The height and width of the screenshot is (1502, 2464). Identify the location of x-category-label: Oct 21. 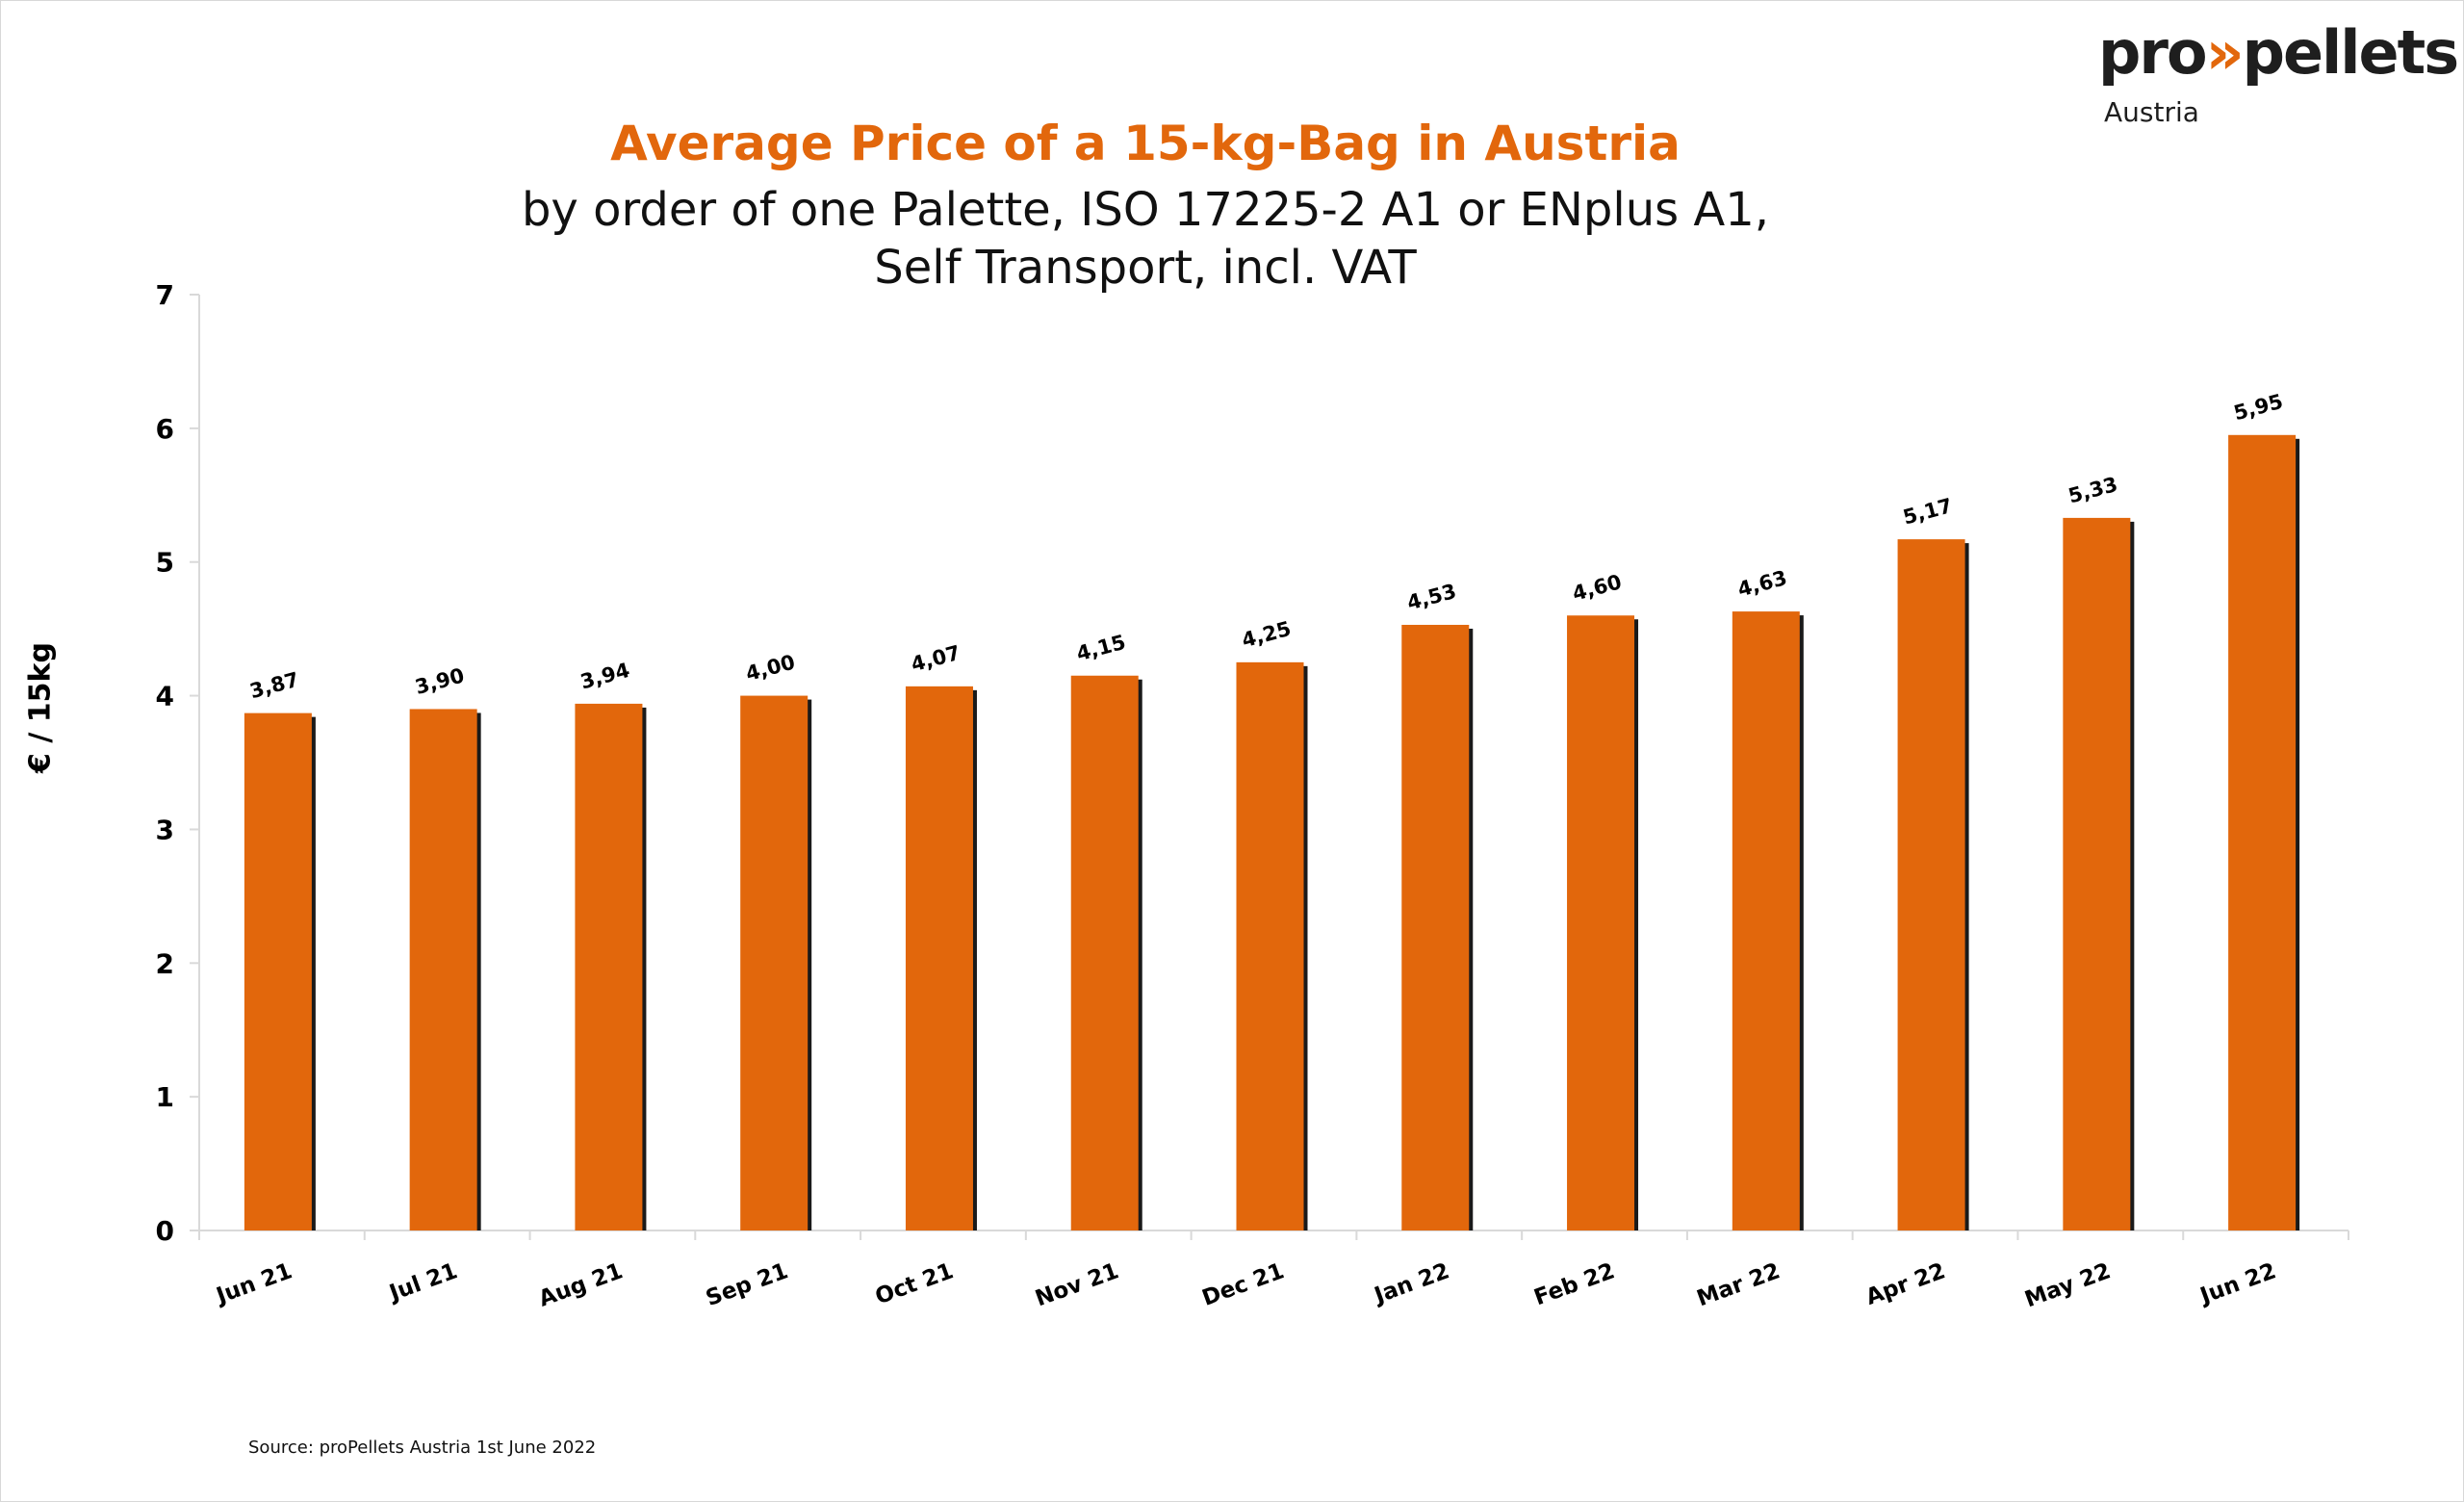
(914, 1283).